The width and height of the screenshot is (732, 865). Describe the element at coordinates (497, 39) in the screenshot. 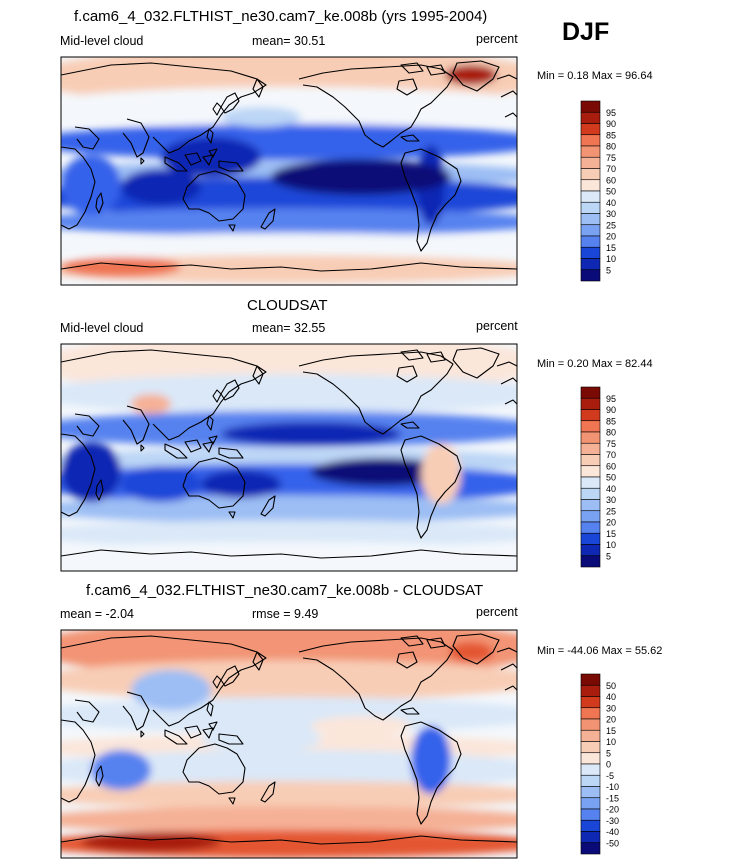

I see `panel1-units-label: percent` at that location.